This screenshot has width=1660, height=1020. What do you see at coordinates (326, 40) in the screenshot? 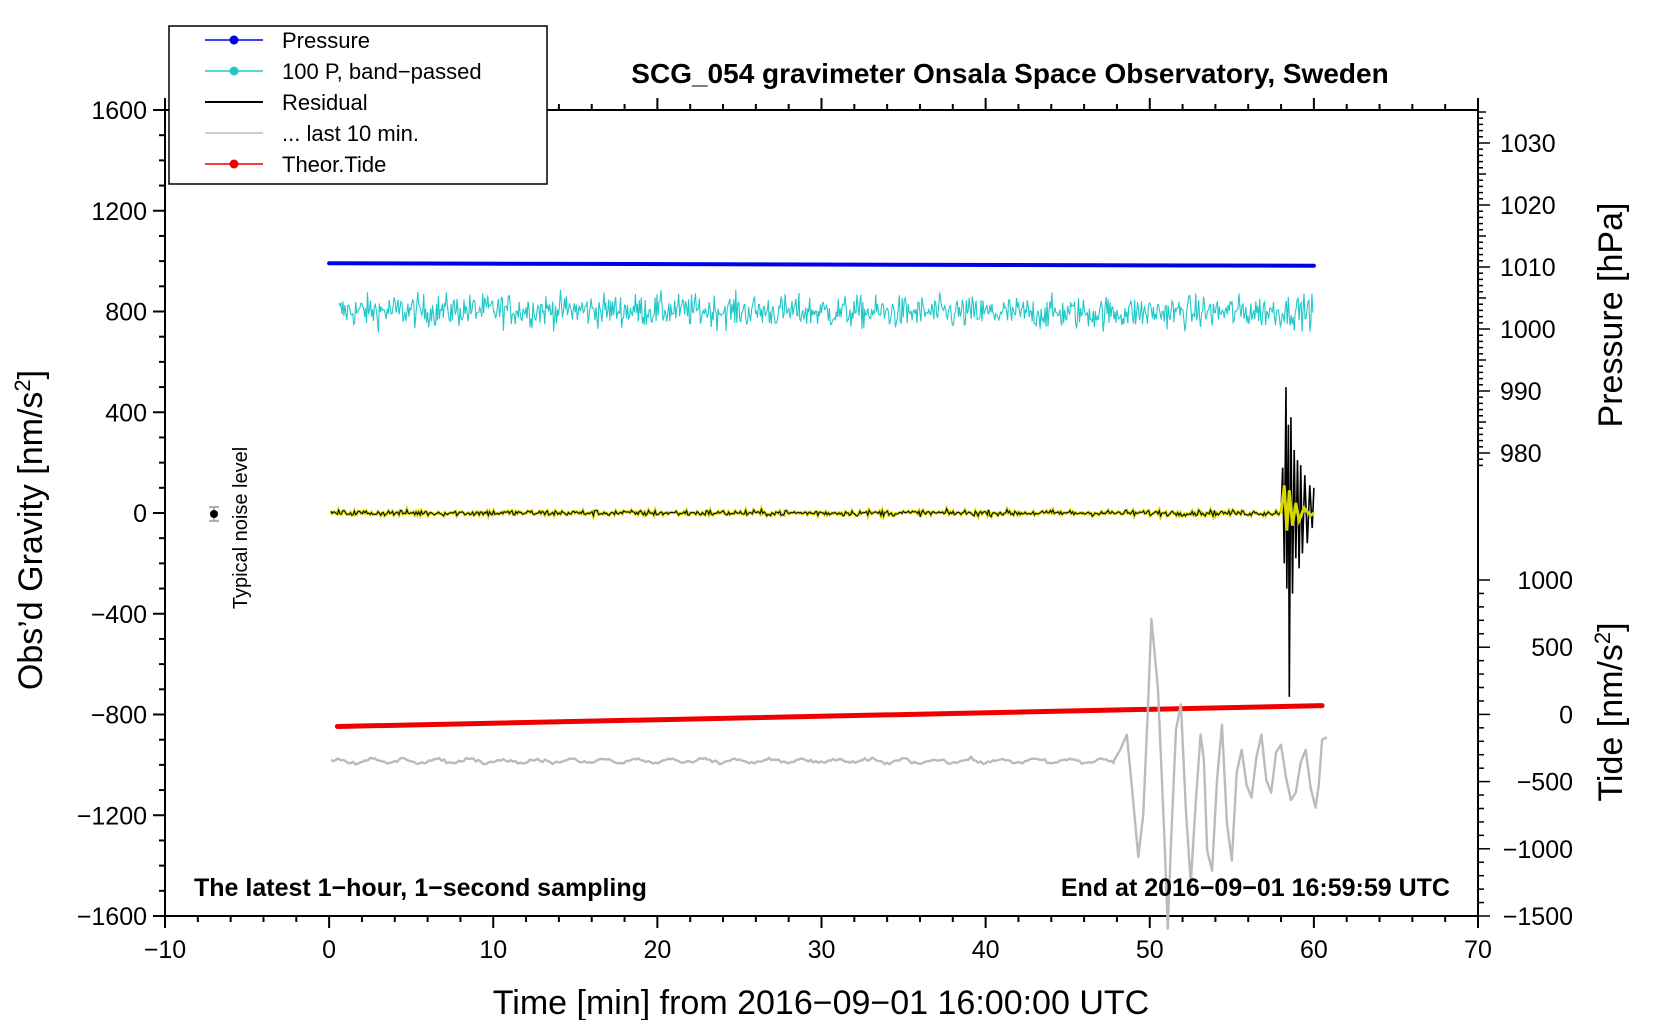
I see `legend-label: Pressure` at bounding box center [326, 40].